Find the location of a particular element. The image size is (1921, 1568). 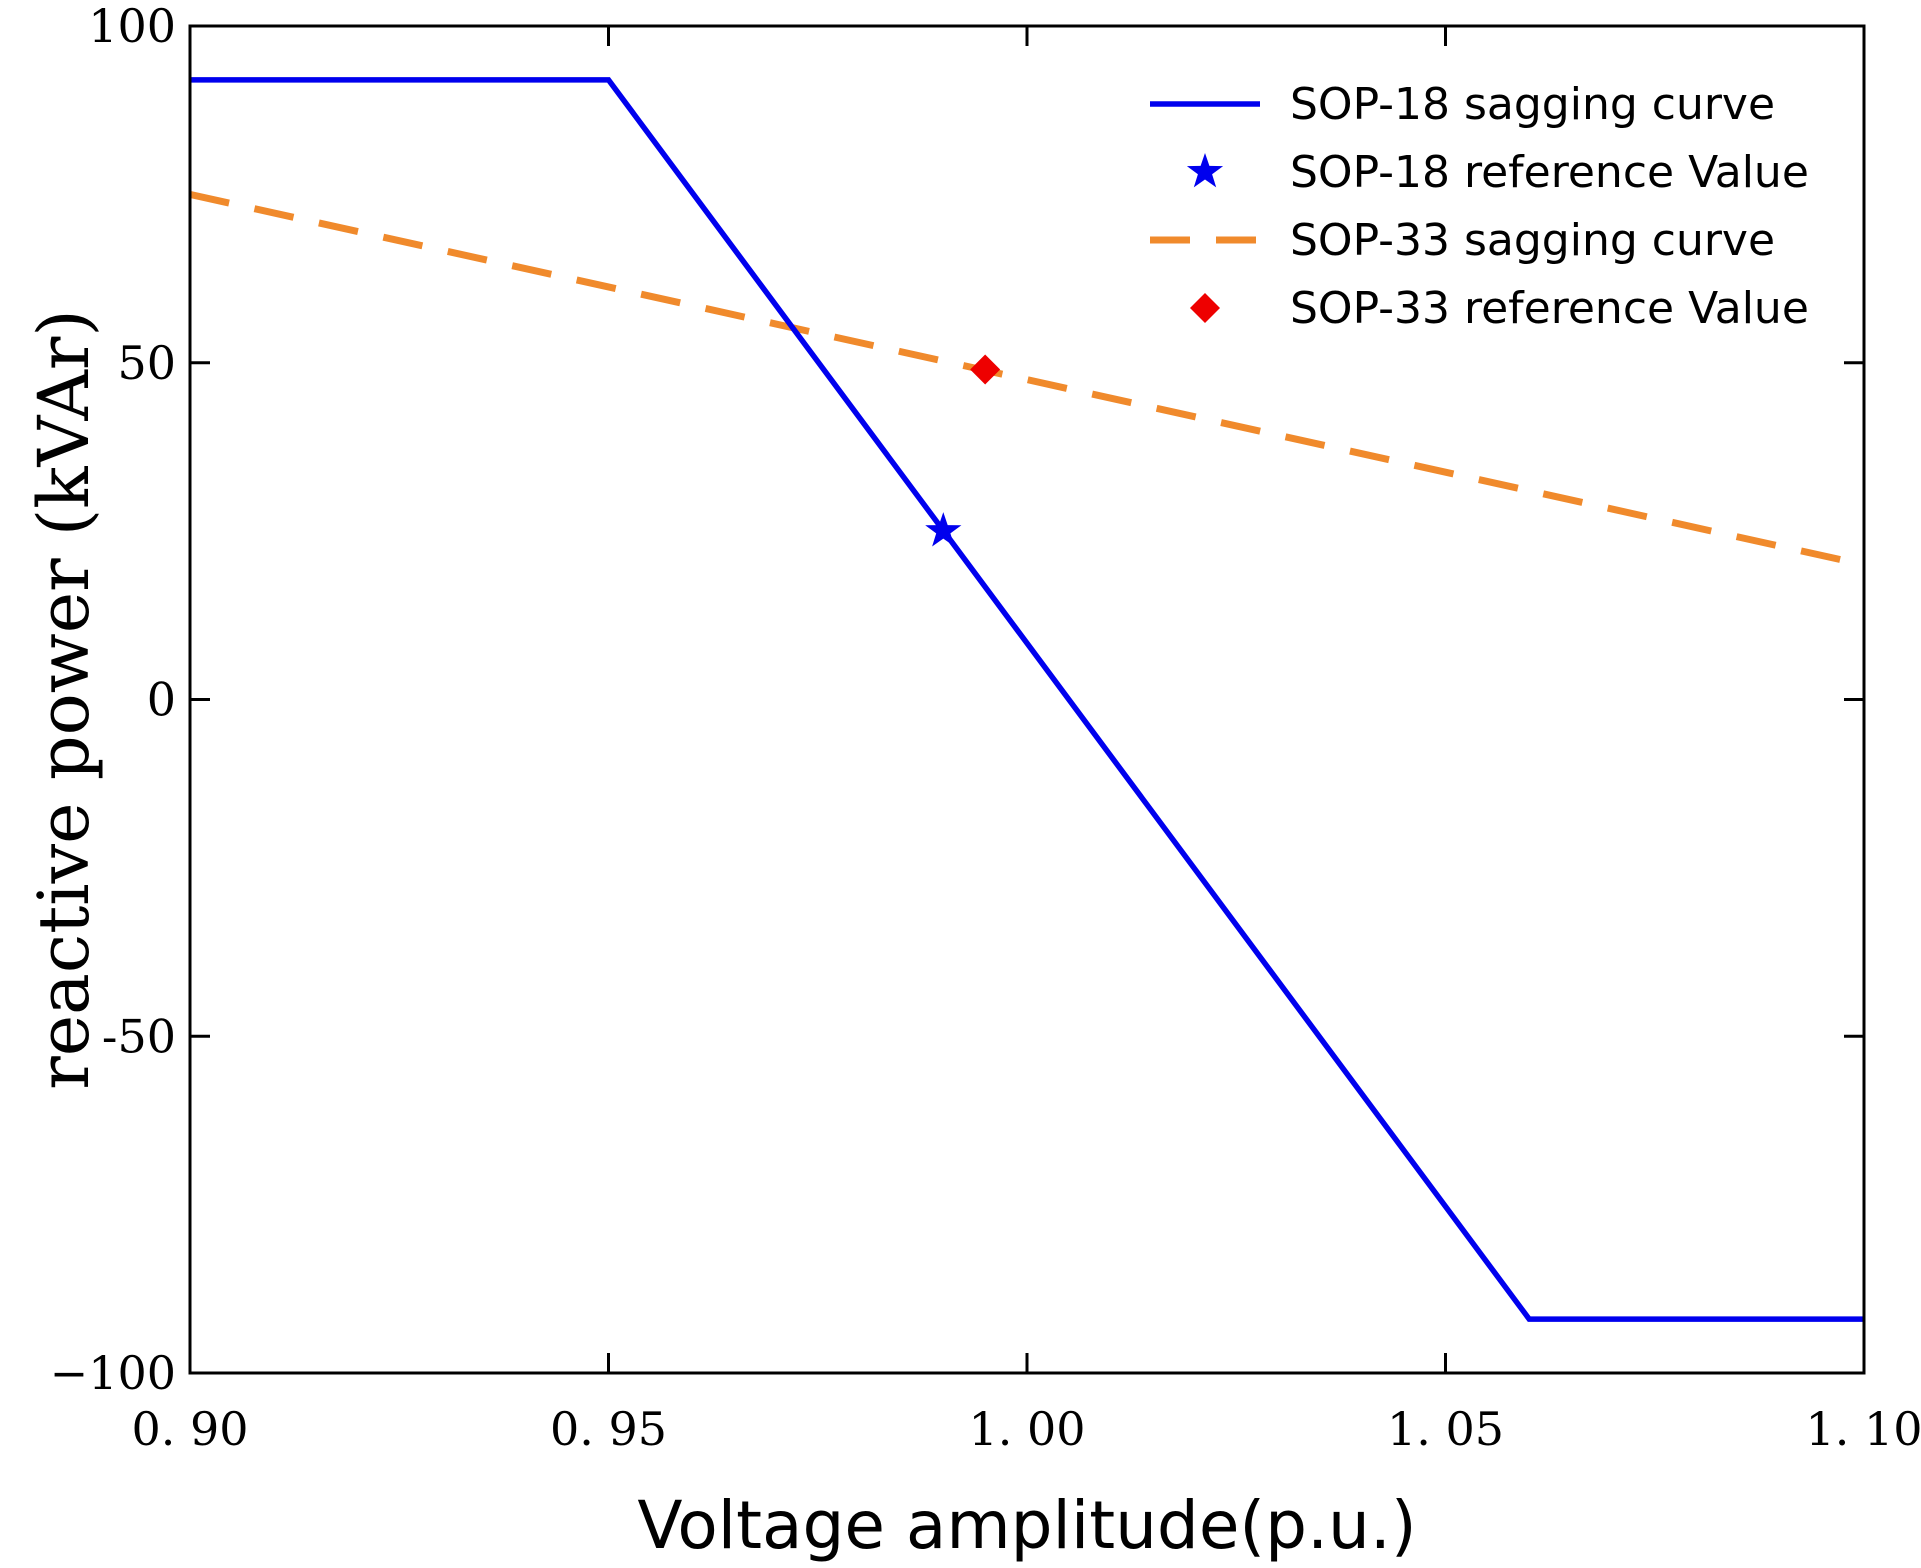

x-tick-label: 0. 90 is located at coordinates (189, 1429).